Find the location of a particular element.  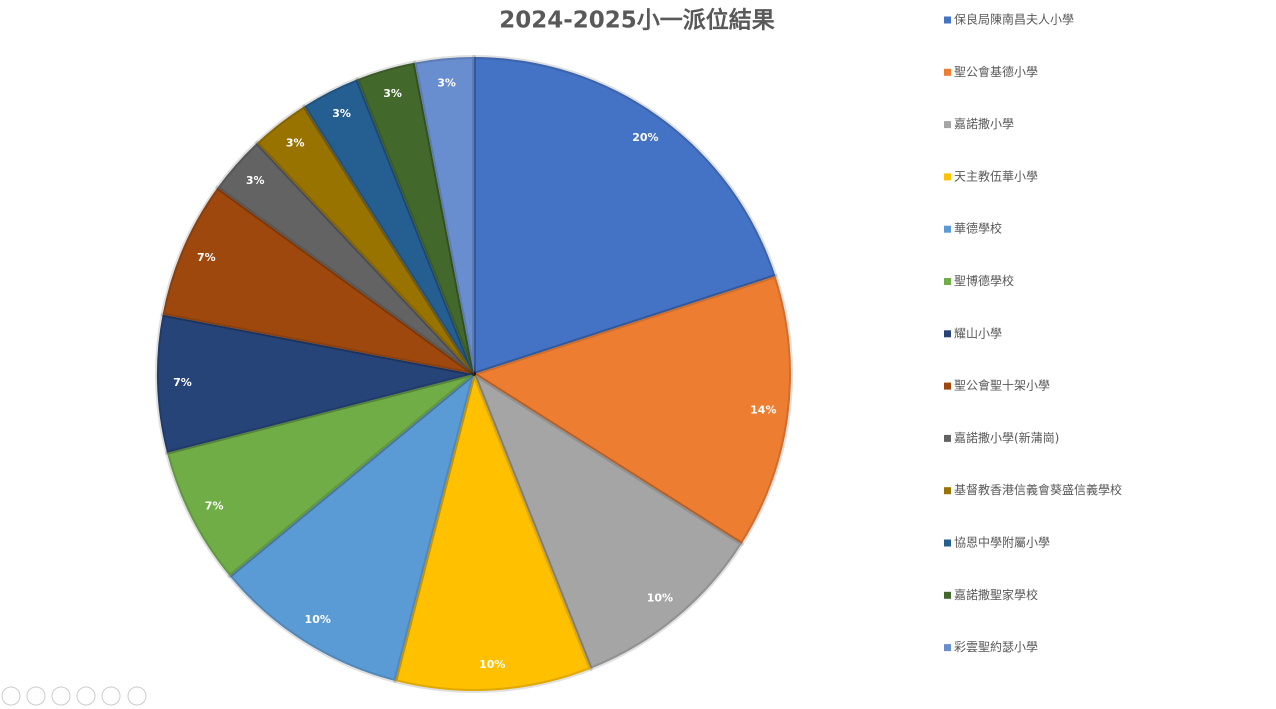

legend-label: 聖博德學校 is located at coordinates (984, 280).